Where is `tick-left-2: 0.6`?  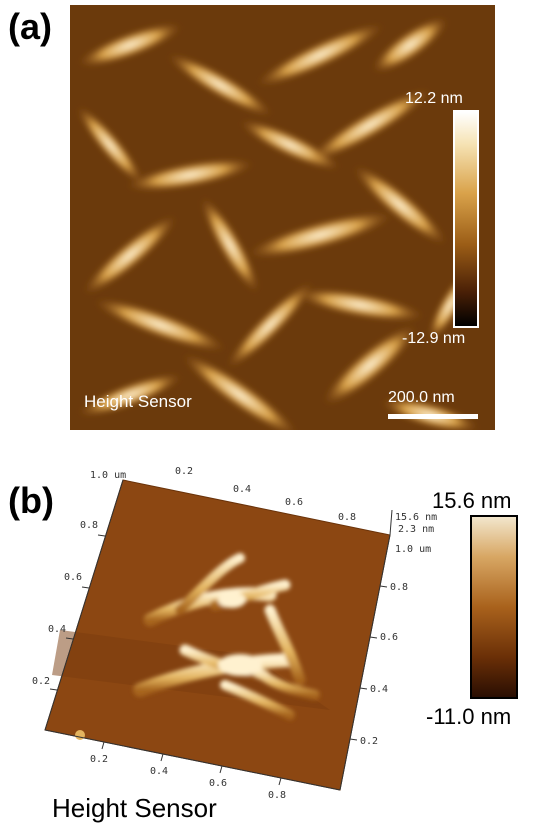
tick-left-2: 0.6 is located at coordinates (73, 577).